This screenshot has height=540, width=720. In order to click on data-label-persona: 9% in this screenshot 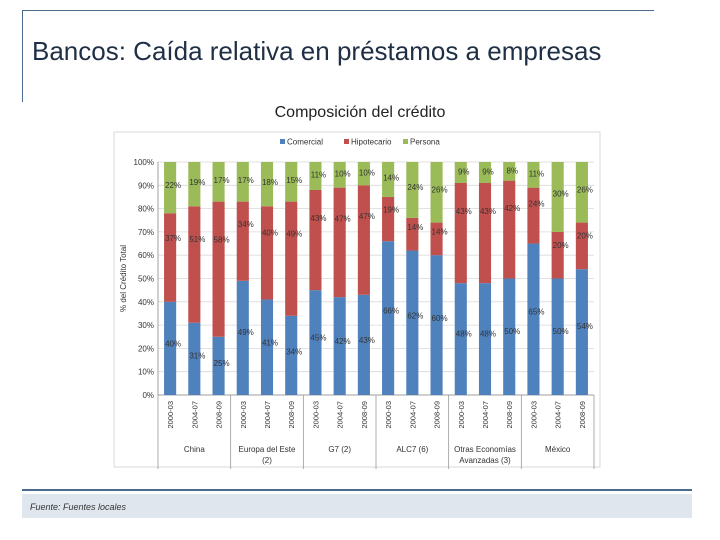, I will do `click(488, 171)`.